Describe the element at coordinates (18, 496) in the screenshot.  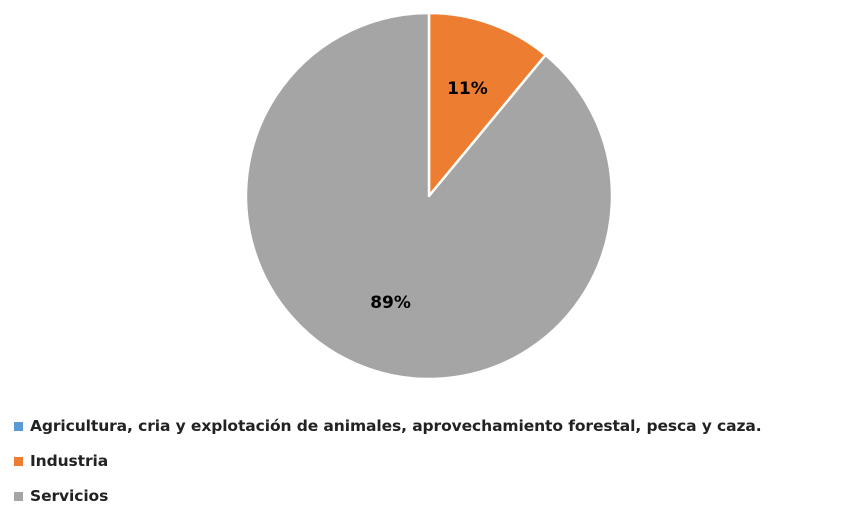
I see `legend-swatch-servicios` at that location.